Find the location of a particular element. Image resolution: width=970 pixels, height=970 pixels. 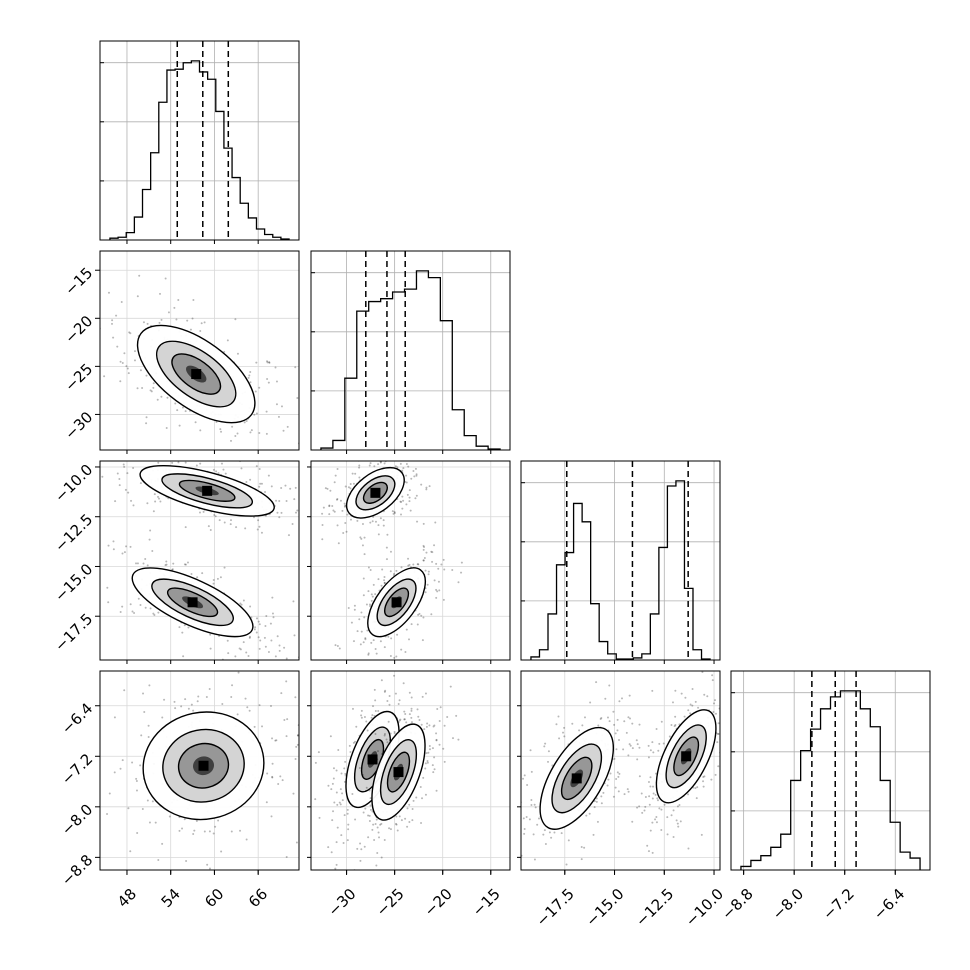

joint-panel is located at coordinates (199, 560).